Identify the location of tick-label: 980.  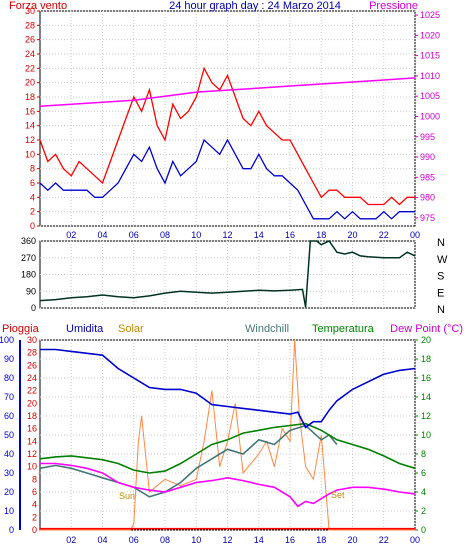
(427, 198).